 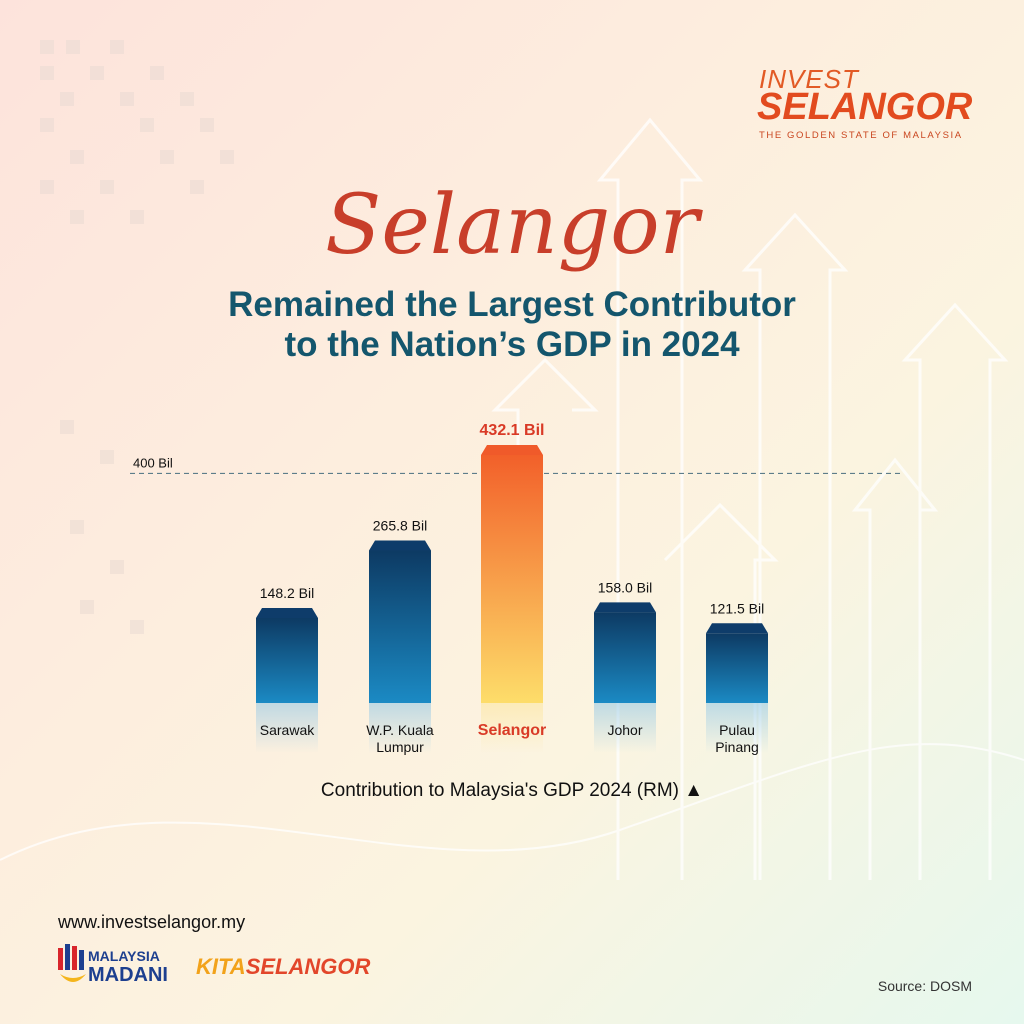 I want to click on category-label-selangor: Selangor, so click(x=512, y=730).